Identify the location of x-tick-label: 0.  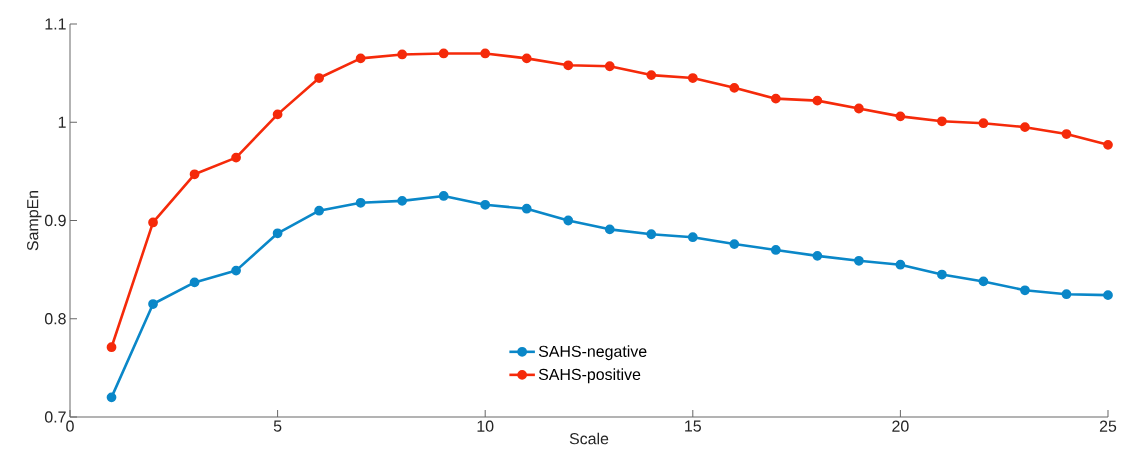
(70, 426).